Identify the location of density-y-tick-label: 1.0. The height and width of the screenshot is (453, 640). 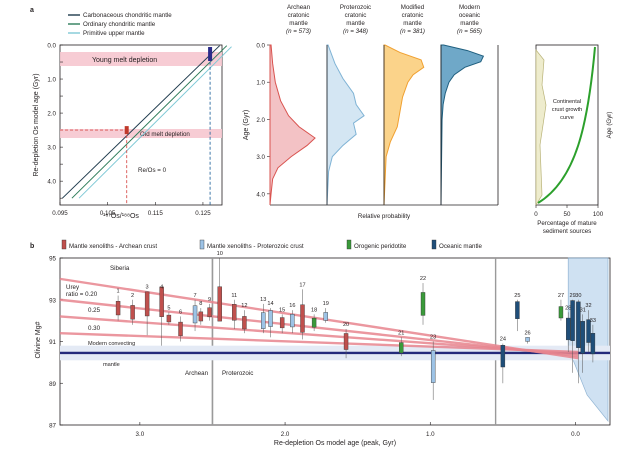
(260, 83).